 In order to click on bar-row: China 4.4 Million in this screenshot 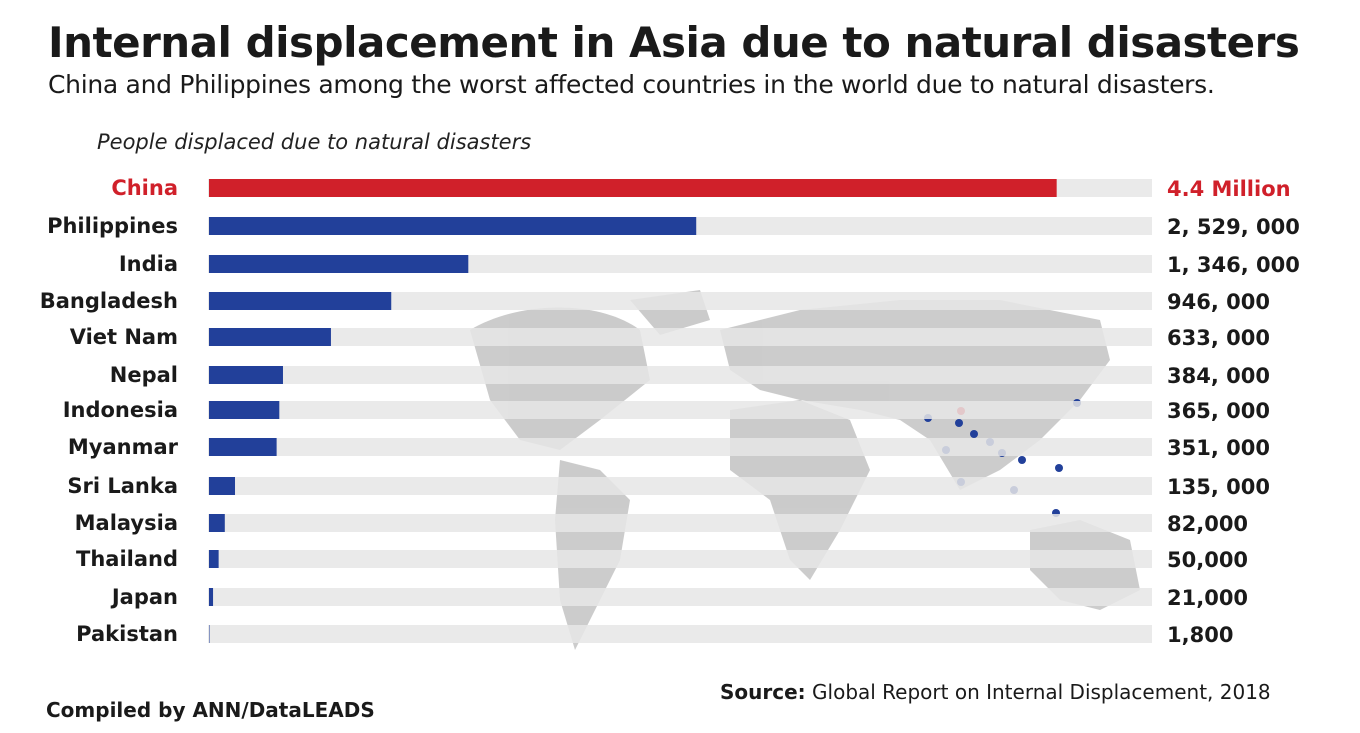, I will do `click(700, 188)`.